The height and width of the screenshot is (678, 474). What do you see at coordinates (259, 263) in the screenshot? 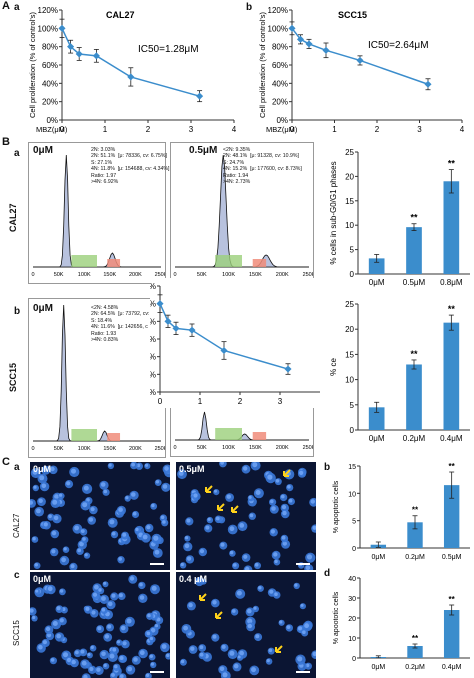
I see `hist-g2-peak` at bounding box center [259, 263].